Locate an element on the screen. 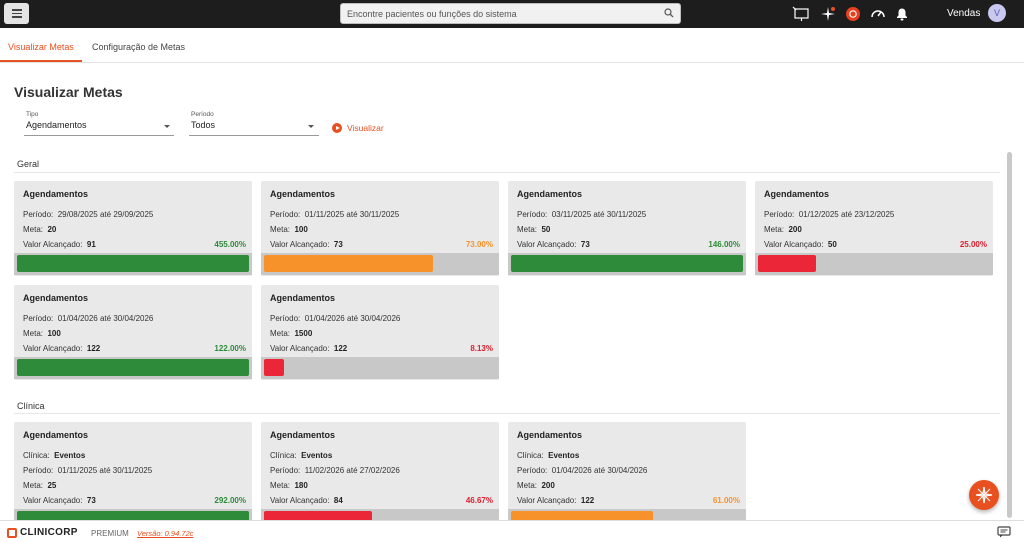 Image resolution: width=1024 pixels, height=542 pixels. goal-period-start: 01/12/2025 is located at coordinates (818, 214).